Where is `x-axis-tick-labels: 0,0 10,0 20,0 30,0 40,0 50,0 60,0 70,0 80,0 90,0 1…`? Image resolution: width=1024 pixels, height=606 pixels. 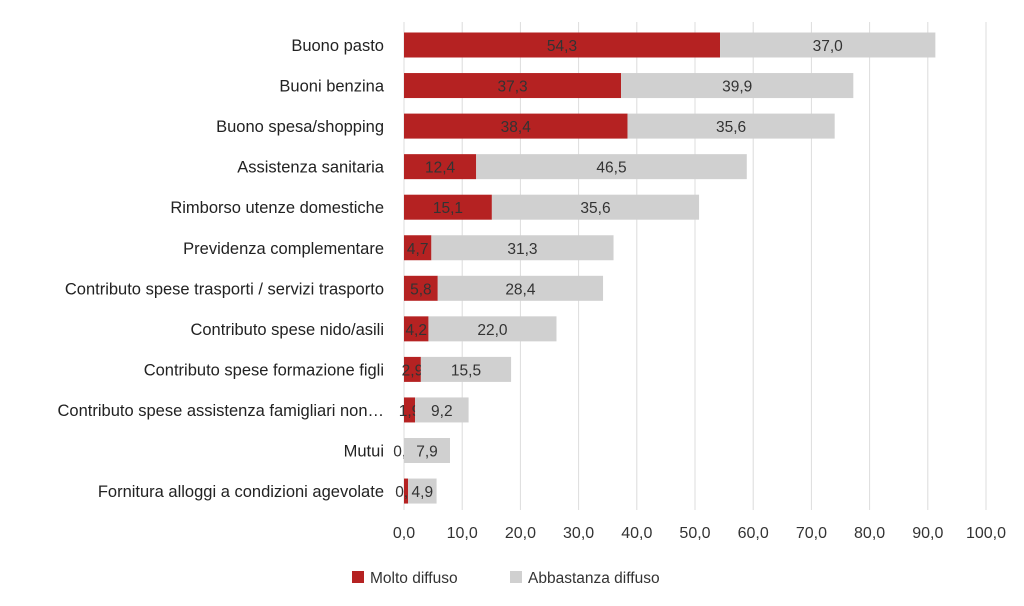
x-axis-tick-labels: 0,0 10,0 20,0 30,0 40,0 50,0 60,0 70,0 80,0 90,0 1… is located at coordinates (699, 533).